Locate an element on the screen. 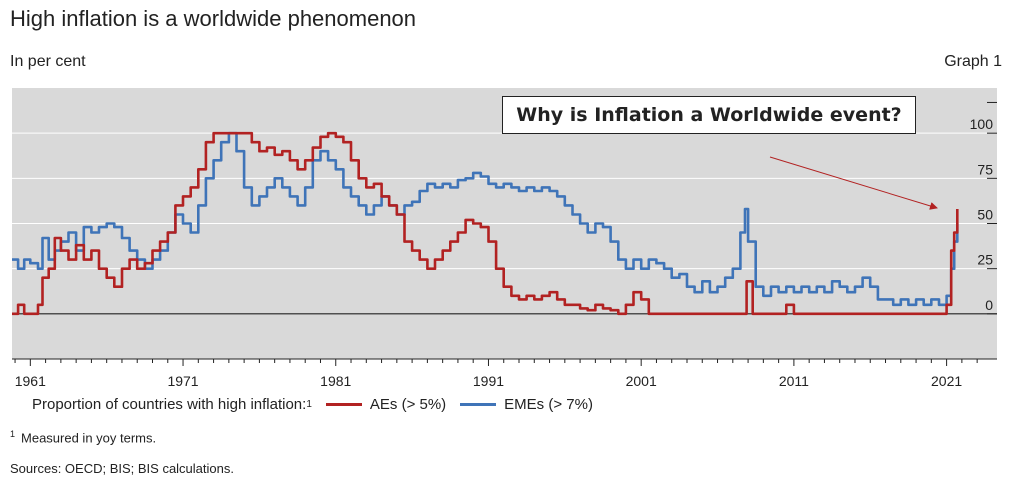 The width and height of the screenshot is (1024, 488). y-tick-label: 25 is located at coordinates (985, 260).